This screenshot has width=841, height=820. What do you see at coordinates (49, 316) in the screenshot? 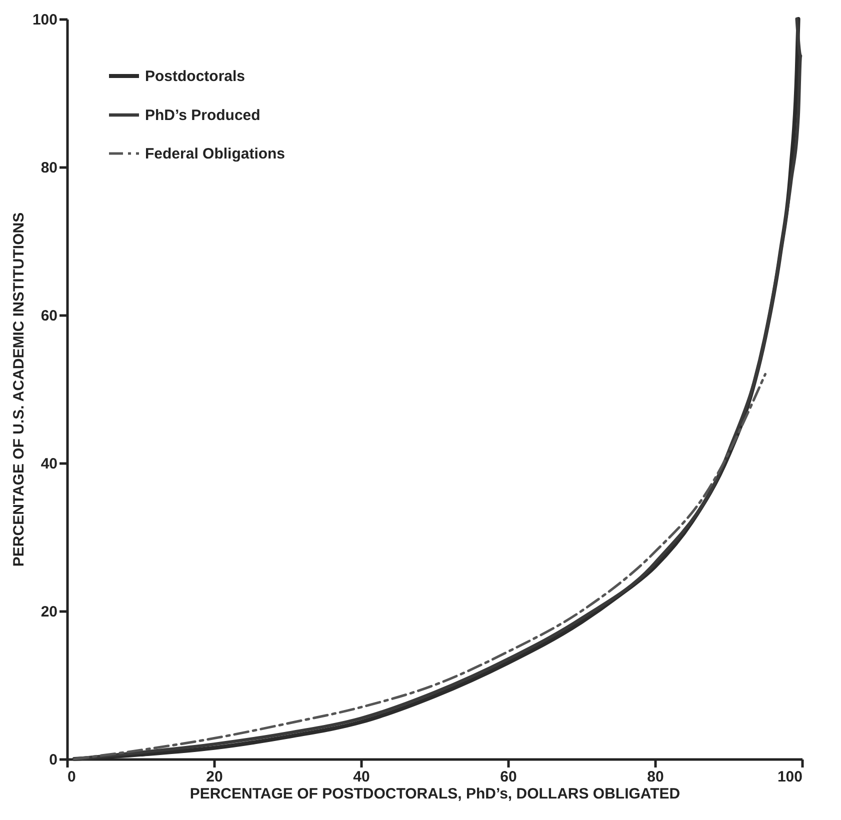
I see `y-tick-label: 60` at bounding box center [49, 316].